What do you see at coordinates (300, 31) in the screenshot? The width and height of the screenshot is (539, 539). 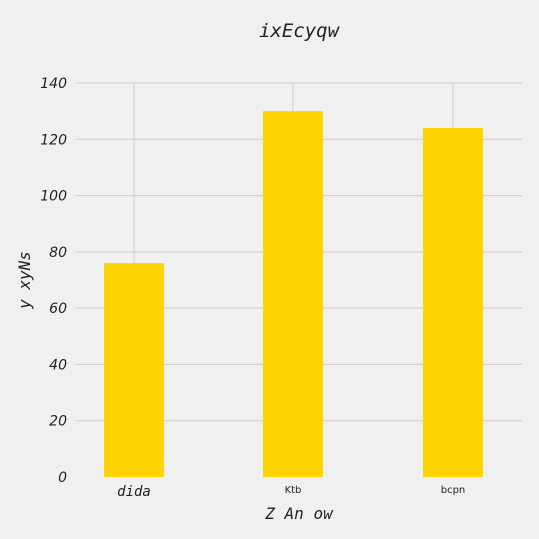 I see `chart-title: ixEcyqw` at bounding box center [300, 31].